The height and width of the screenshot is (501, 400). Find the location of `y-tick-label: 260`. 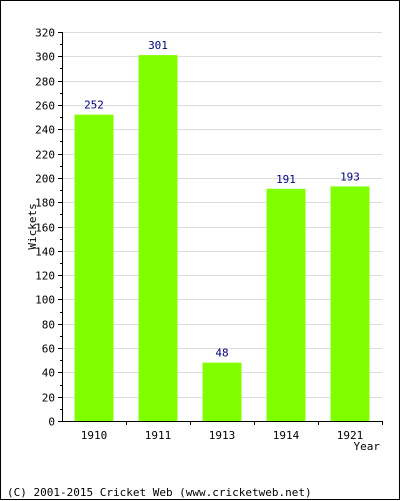

y-tick-label: 260 is located at coordinates (45, 106).